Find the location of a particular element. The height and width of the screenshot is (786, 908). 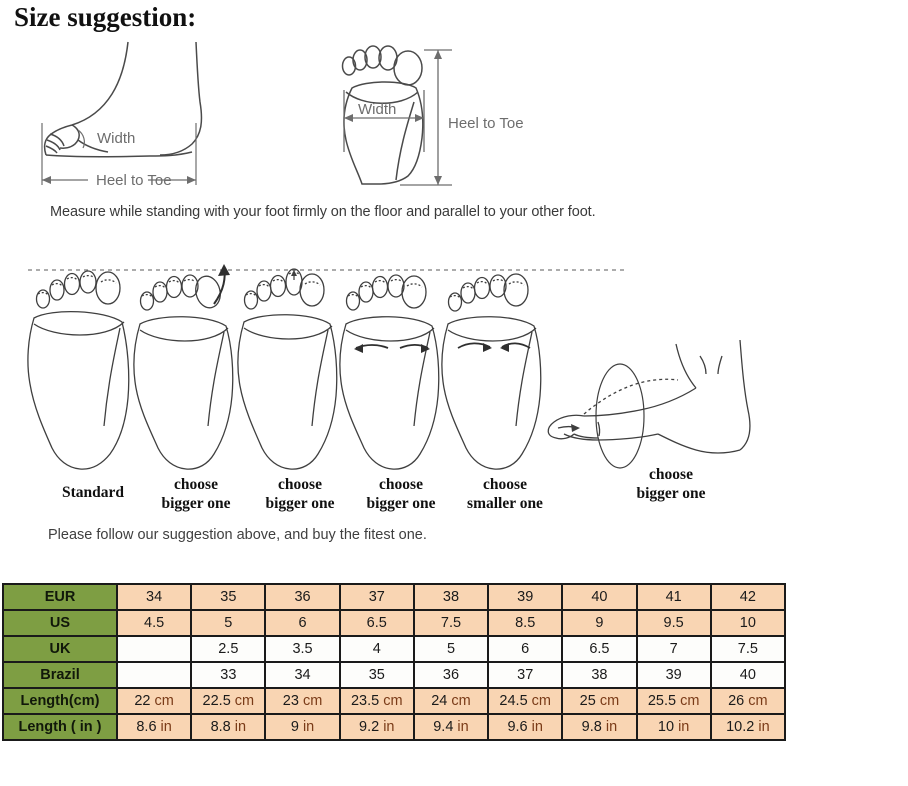

foot-label-hammer-toe: choose bigger one is located at coordinates (671, 484).